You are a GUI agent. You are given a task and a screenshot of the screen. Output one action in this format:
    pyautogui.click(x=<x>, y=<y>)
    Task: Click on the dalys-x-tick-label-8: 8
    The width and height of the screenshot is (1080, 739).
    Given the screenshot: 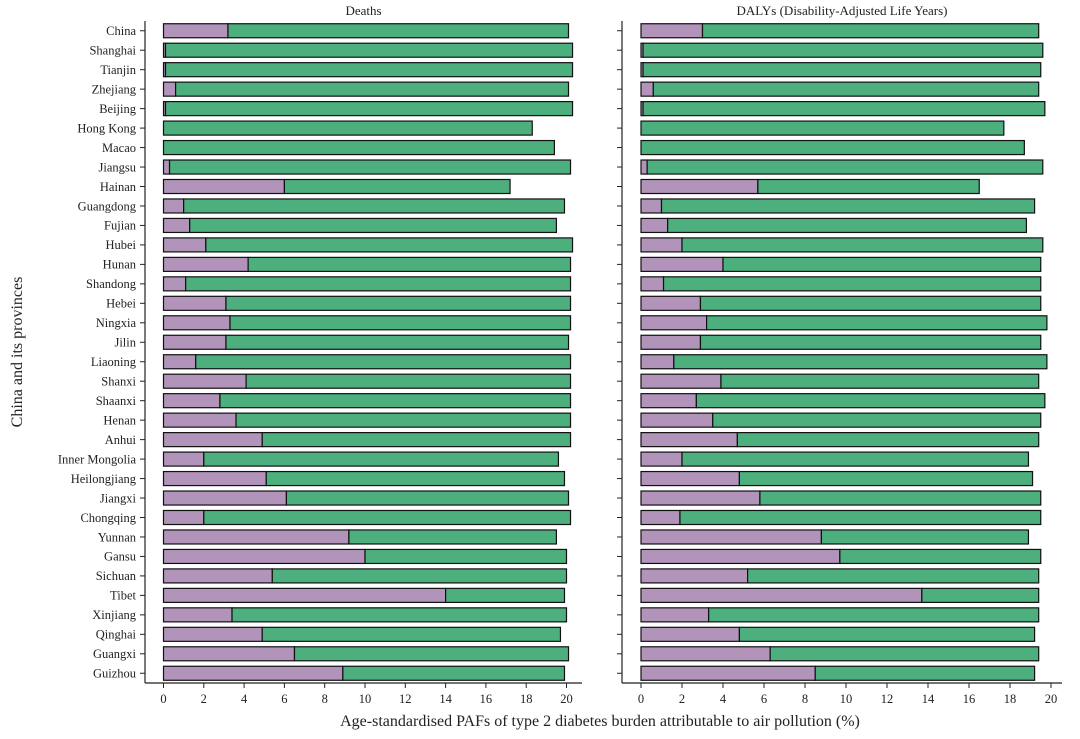 What is the action you would take?
    pyautogui.click(x=805, y=699)
    